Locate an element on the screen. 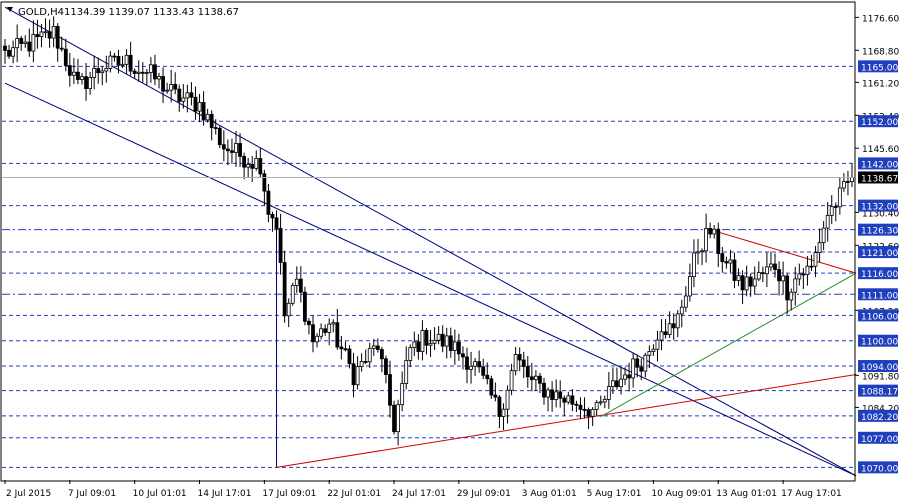  y-tick-label: 1091.80 is located at coordinates (880, 377).